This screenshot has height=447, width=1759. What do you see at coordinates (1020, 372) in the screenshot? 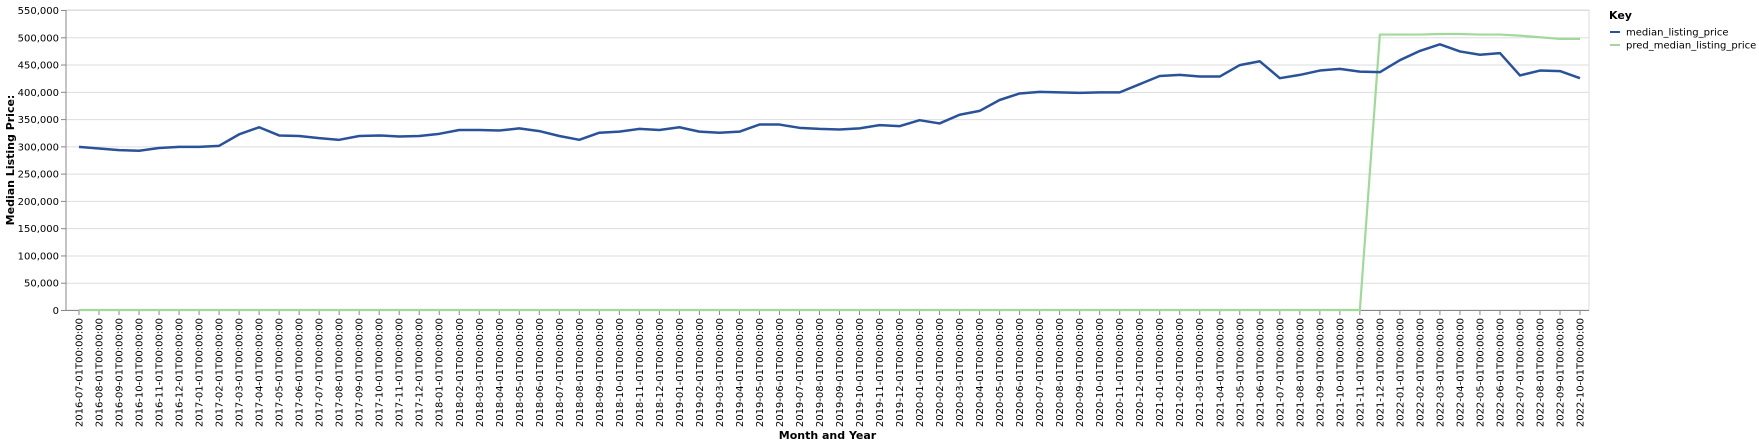
I see `x-tick-label: 2020-06-01T00:00:00` at bounding box center [1020, 372].